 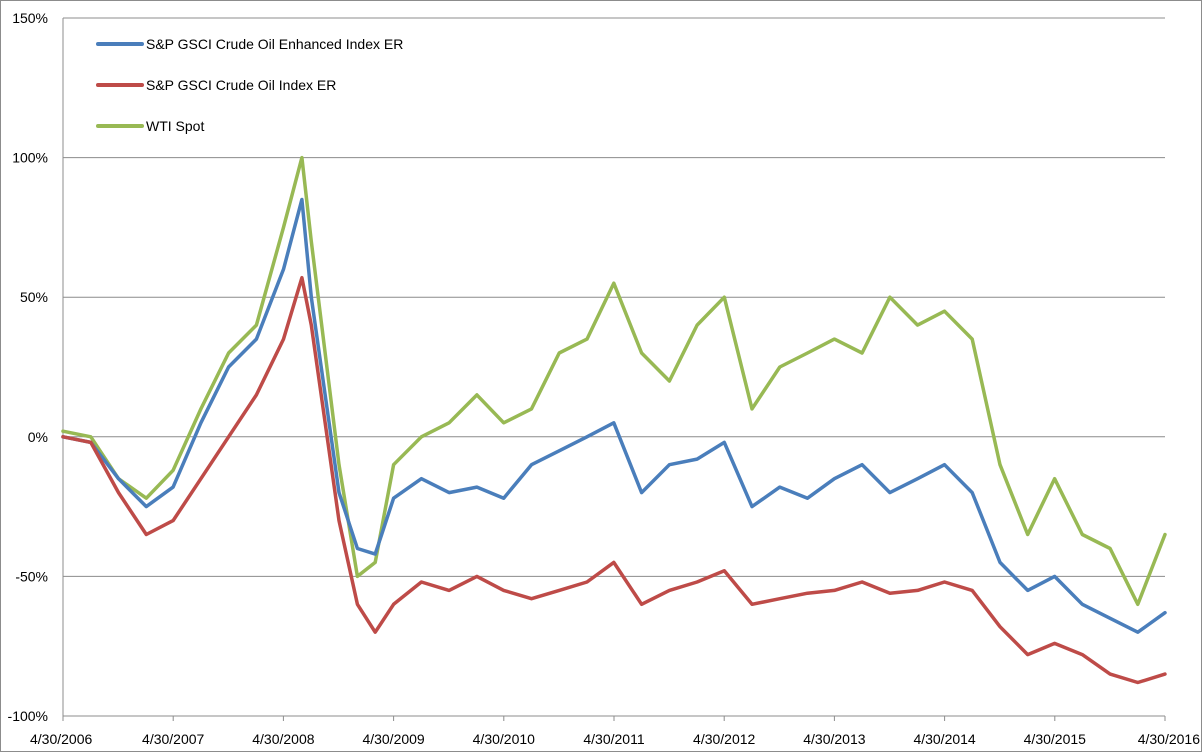 What do you see at coordinates (28, 367) in the screenshot?
I see `y-axis-ticks: 150% 100% 50% 0% -50% -100%` at bounding box center [28, 367].